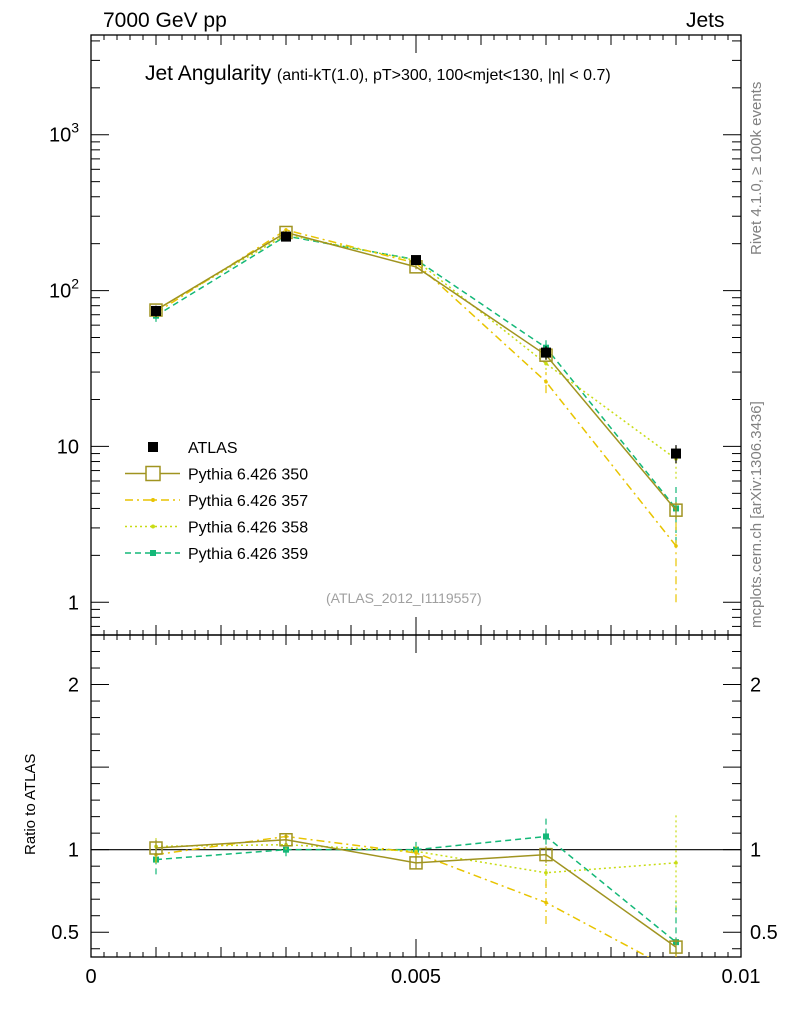 The width and height of the screenshot is (786, 1024). What do you see at coordinates (213, 448) in the screenshot?
I see `legend-label: ATLAS` at bounding box center [213, 448].